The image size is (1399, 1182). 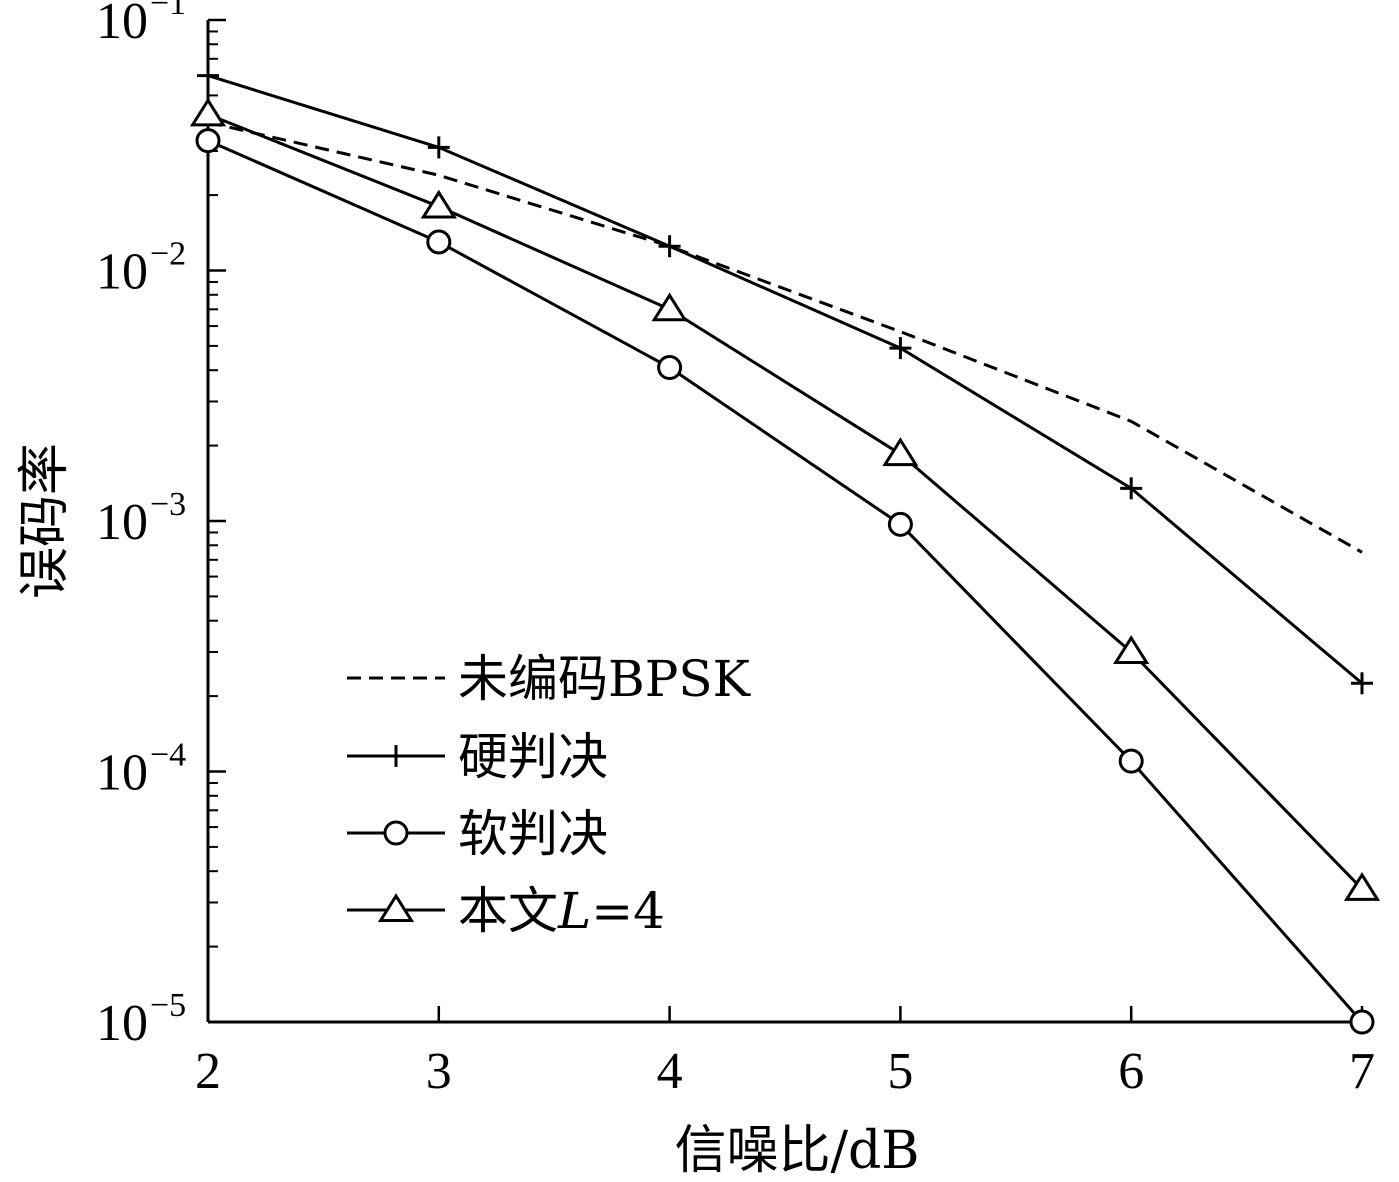 I want to click on x-tick-label: 3, so click(x=439, y=1071).